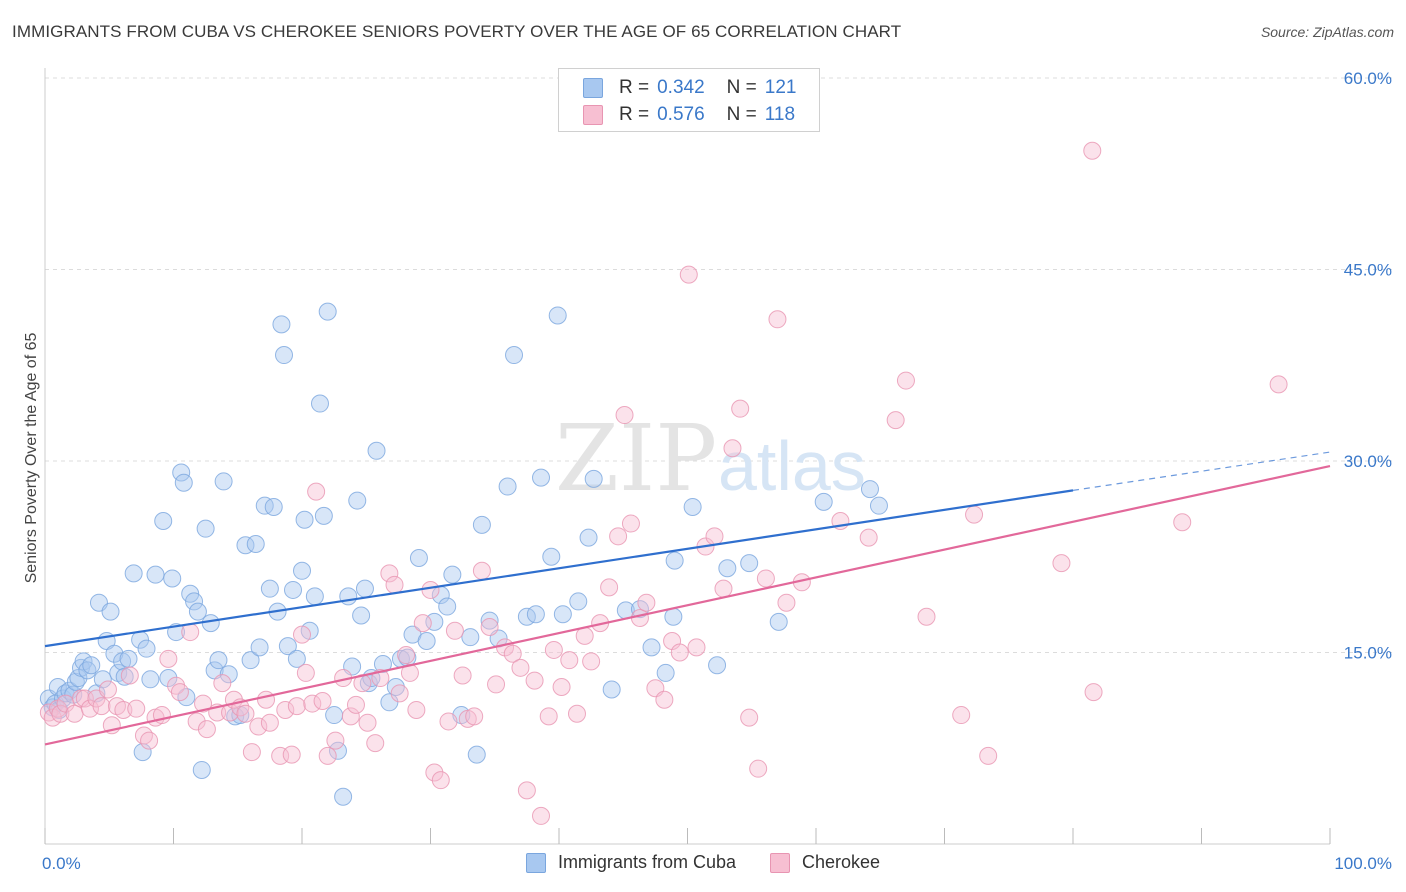  What do you see at coordinates (780, 862) in the screenshot?
I see `series-swatch-cherokee` at bounding box center [780, 862].